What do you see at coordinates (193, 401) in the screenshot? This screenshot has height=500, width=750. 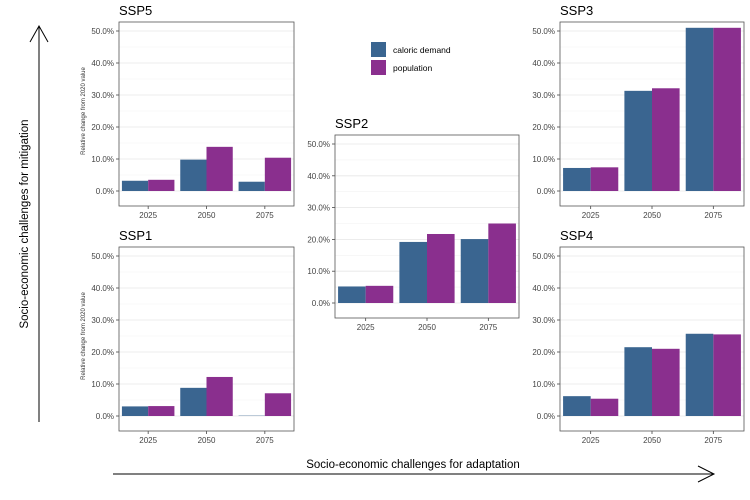 I see `bar-ssp1-2050-caloric-demand` at bounding box center [193, 401].